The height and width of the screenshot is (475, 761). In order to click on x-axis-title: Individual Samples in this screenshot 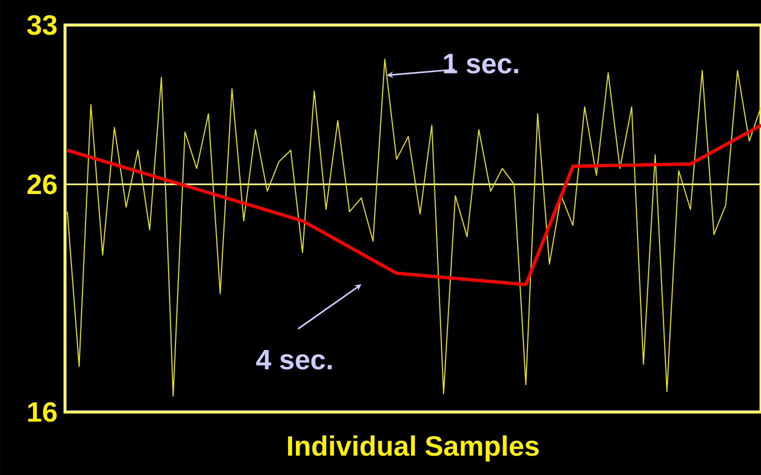, I will do `click(413, 448)`.